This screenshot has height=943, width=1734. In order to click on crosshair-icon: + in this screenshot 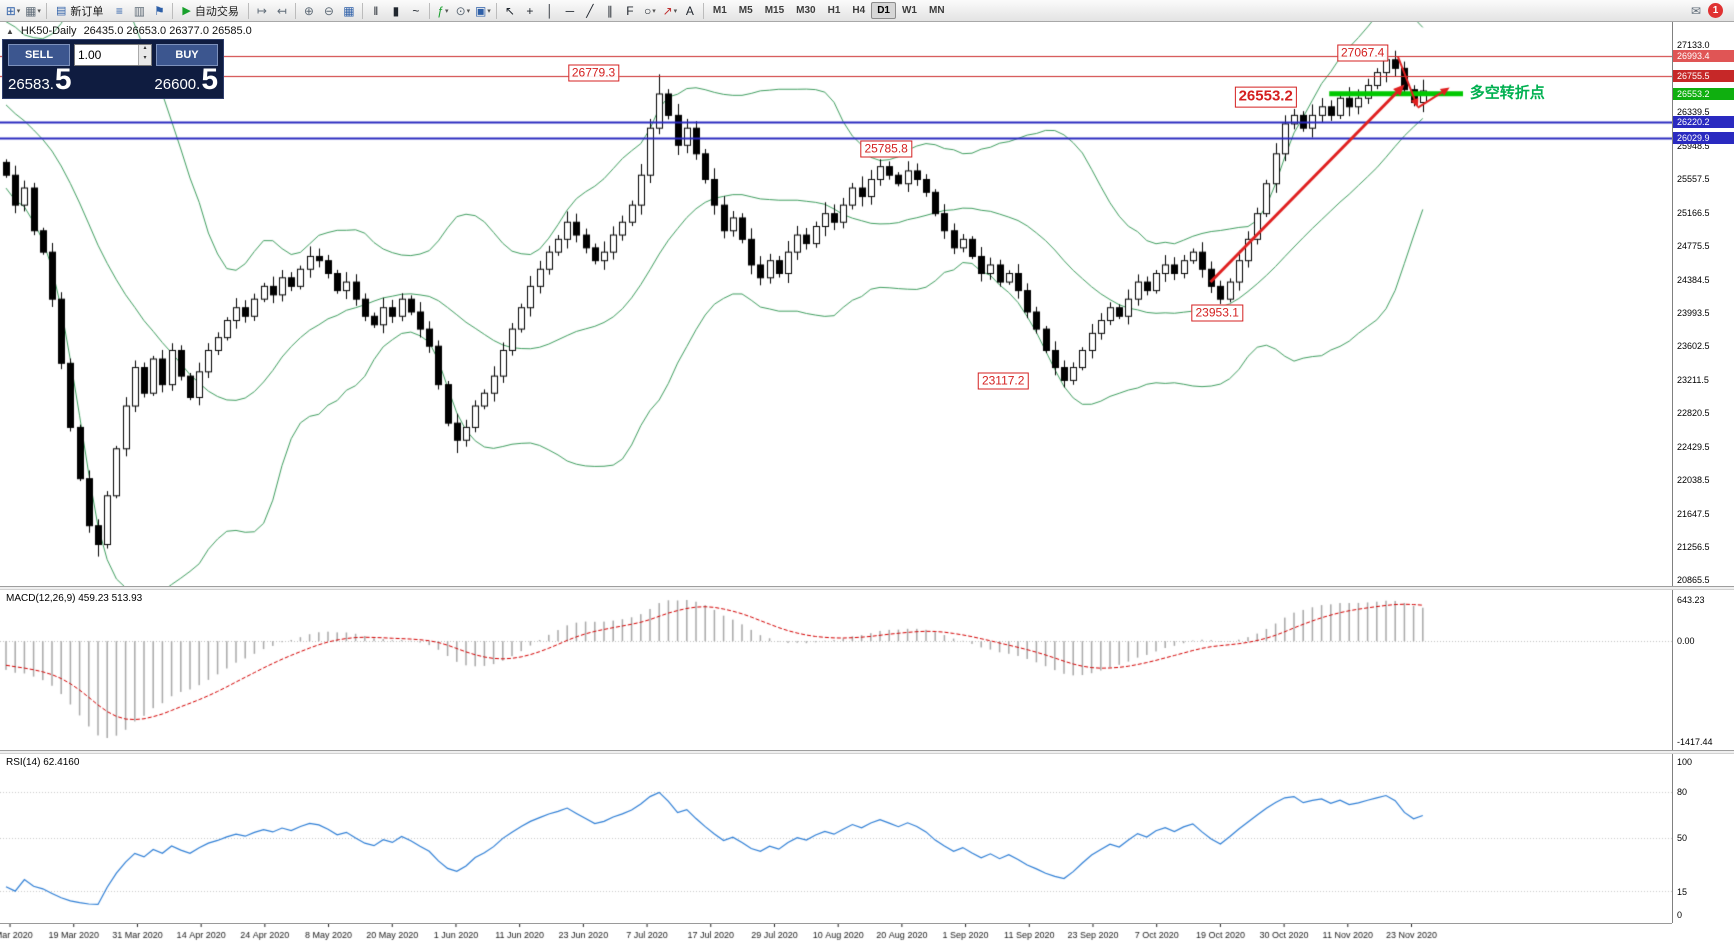, I will do `click(530, 10)`.